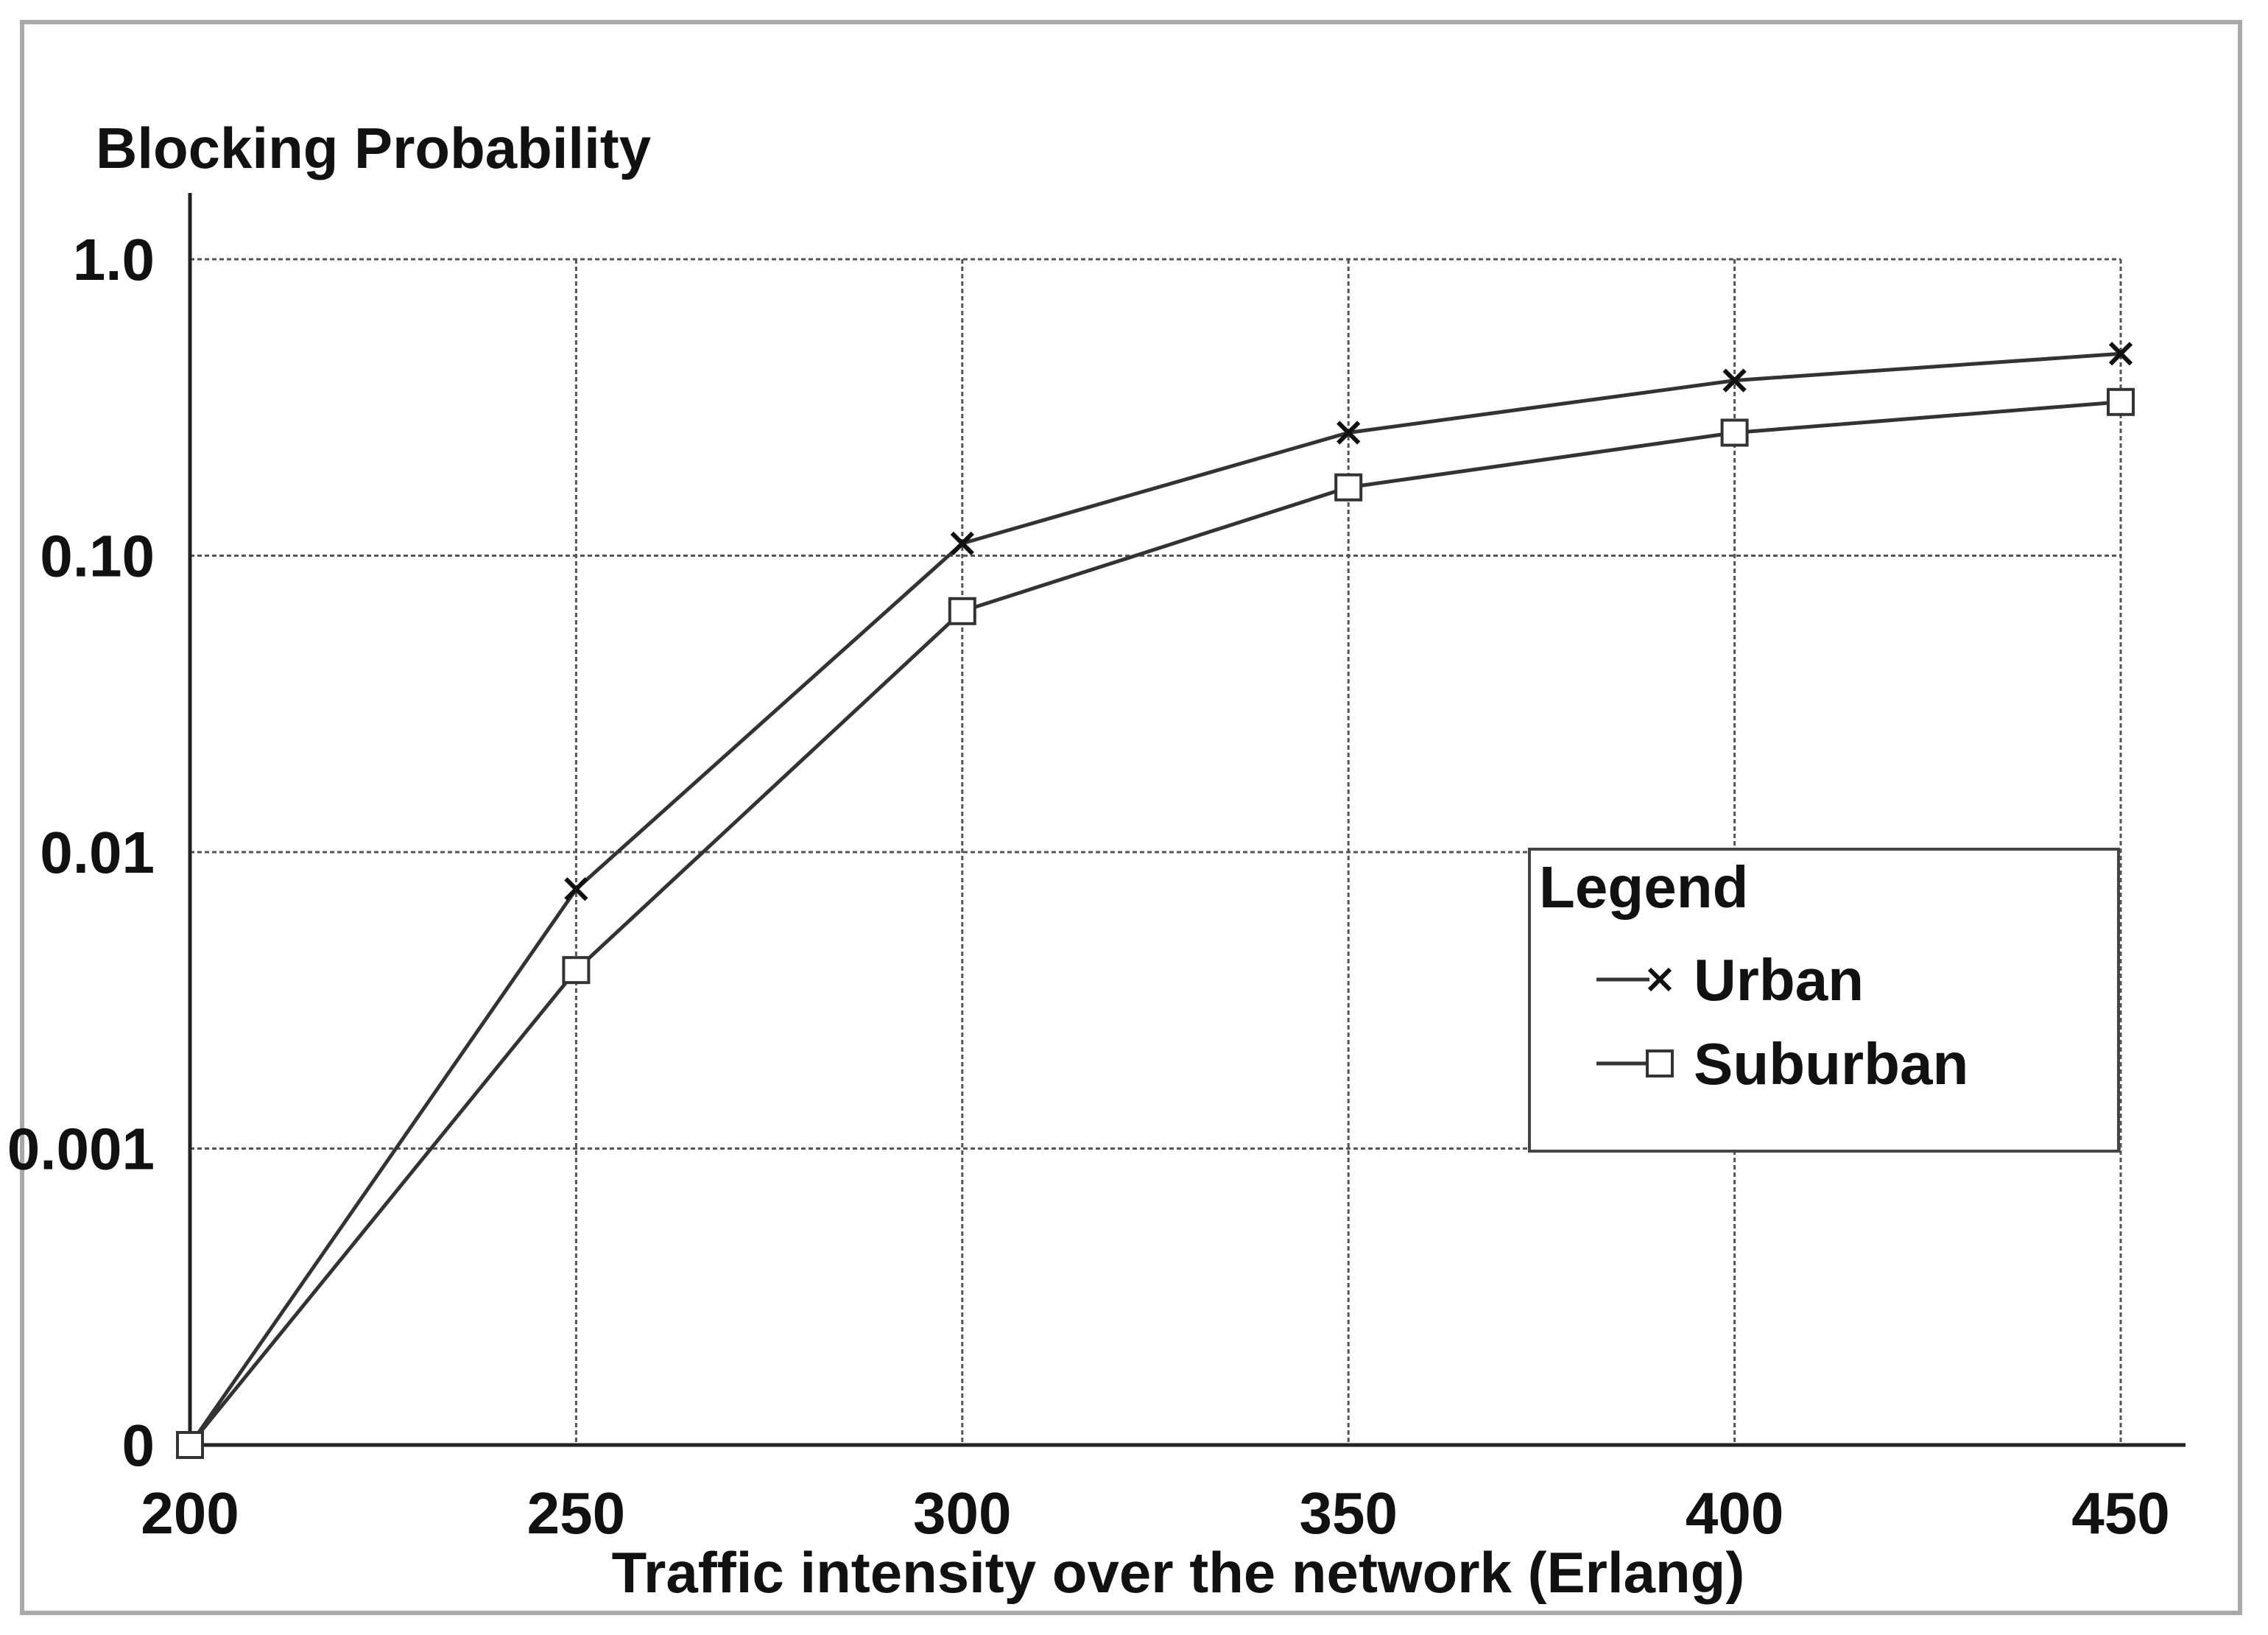 The height and width of the screenshot is (1635, 2268). Describe the element at coordinates (373, 148) in the screenshot. I see `y-axis-label: Blocking Probability` at that location.